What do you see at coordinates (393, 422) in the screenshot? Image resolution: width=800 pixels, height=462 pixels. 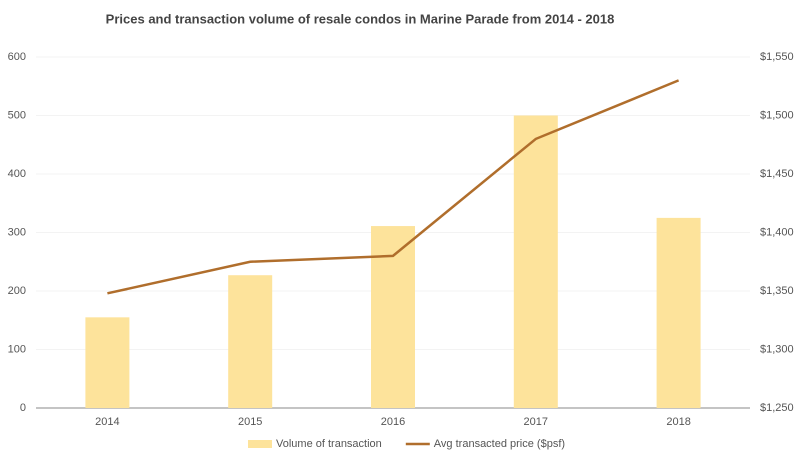 I see `x-tick-label: 2016` at bounding box center [393, 422].